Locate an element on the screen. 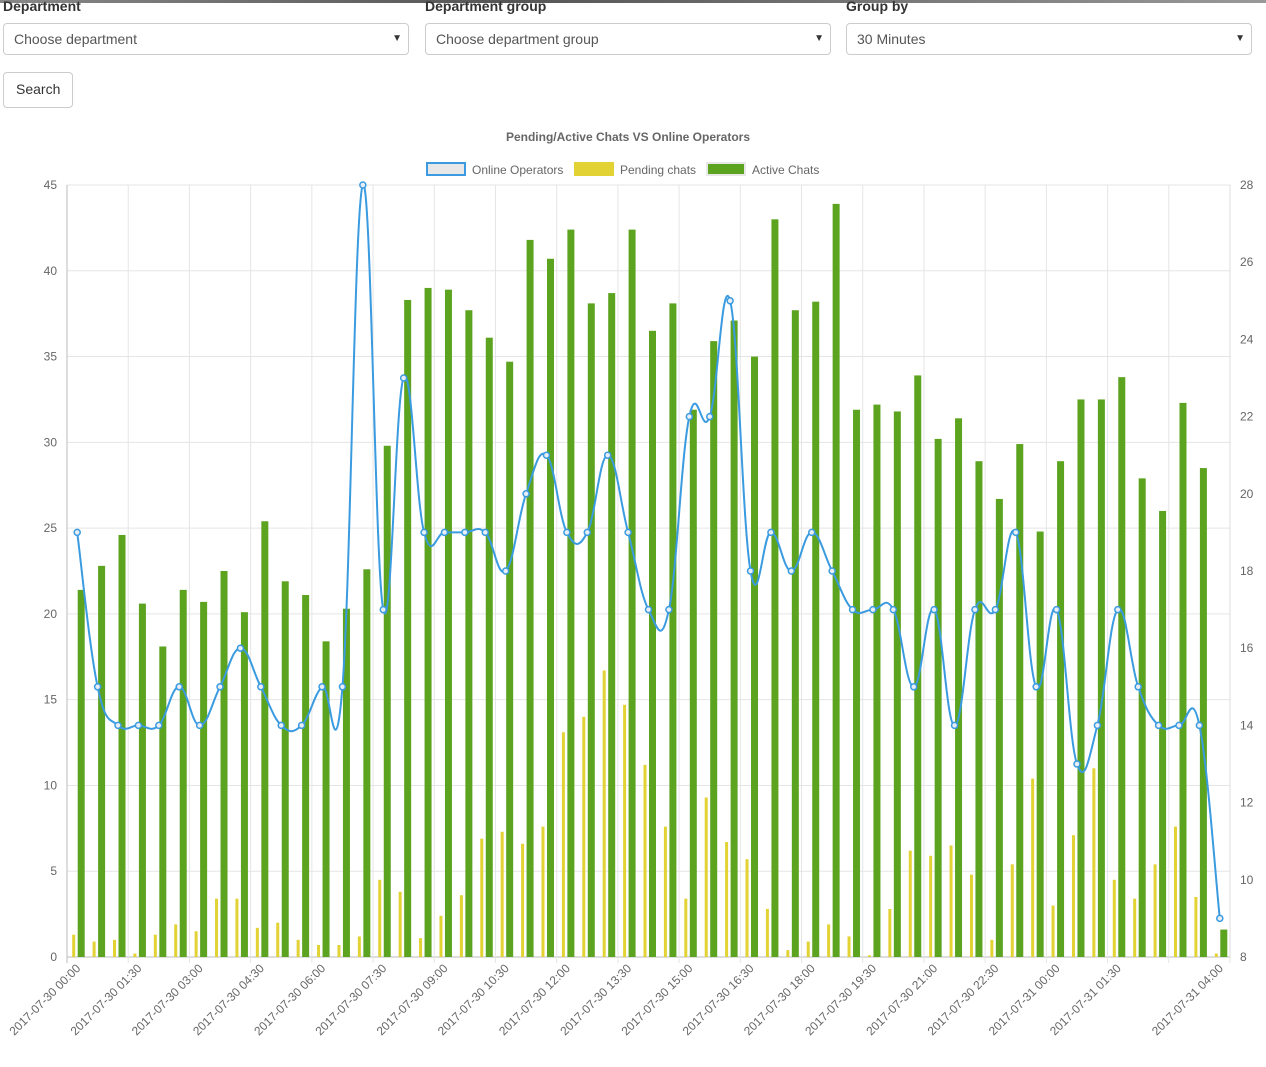 The width and height of the screenshot is (1266, 1067). chart-title: Pending/Active Chats VS Online Operators is located at coordinates (628, 137).